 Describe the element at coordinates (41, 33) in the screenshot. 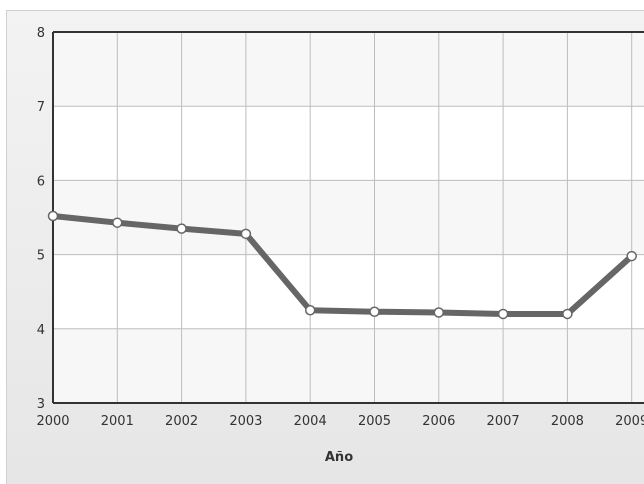

I see `y-tick-label: 8` at that location.